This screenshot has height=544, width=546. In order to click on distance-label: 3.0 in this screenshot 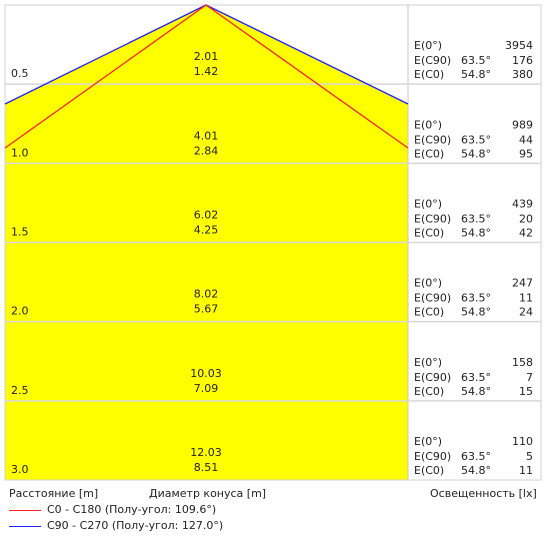, I will do `click(20, 469)`.